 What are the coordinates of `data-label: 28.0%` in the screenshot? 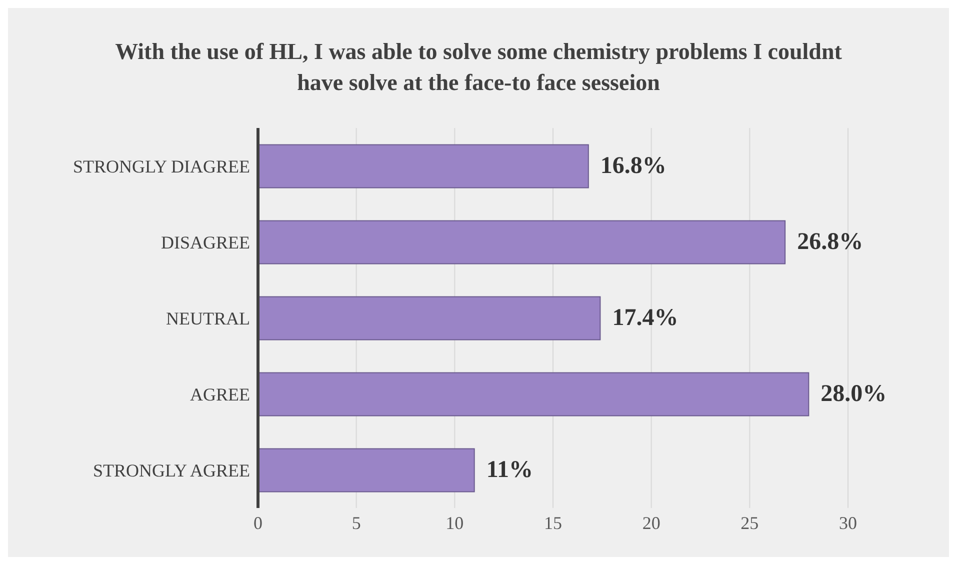 It's located at (853, 394).